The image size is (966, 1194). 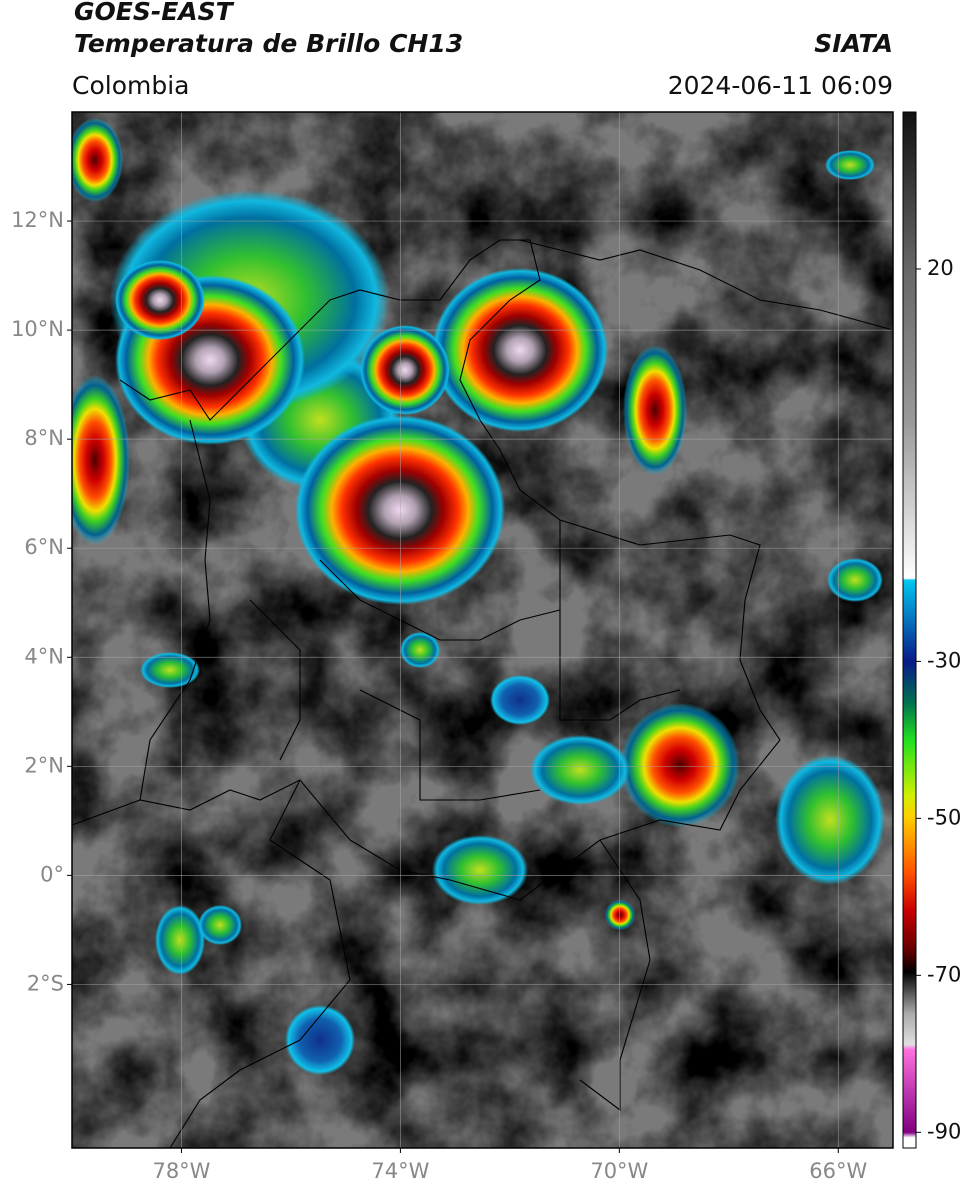 What do you see at coordinates (944, 660) in the screenshot?
I see `colorbar-tick-label: -30` at bounding box center [944, 660].